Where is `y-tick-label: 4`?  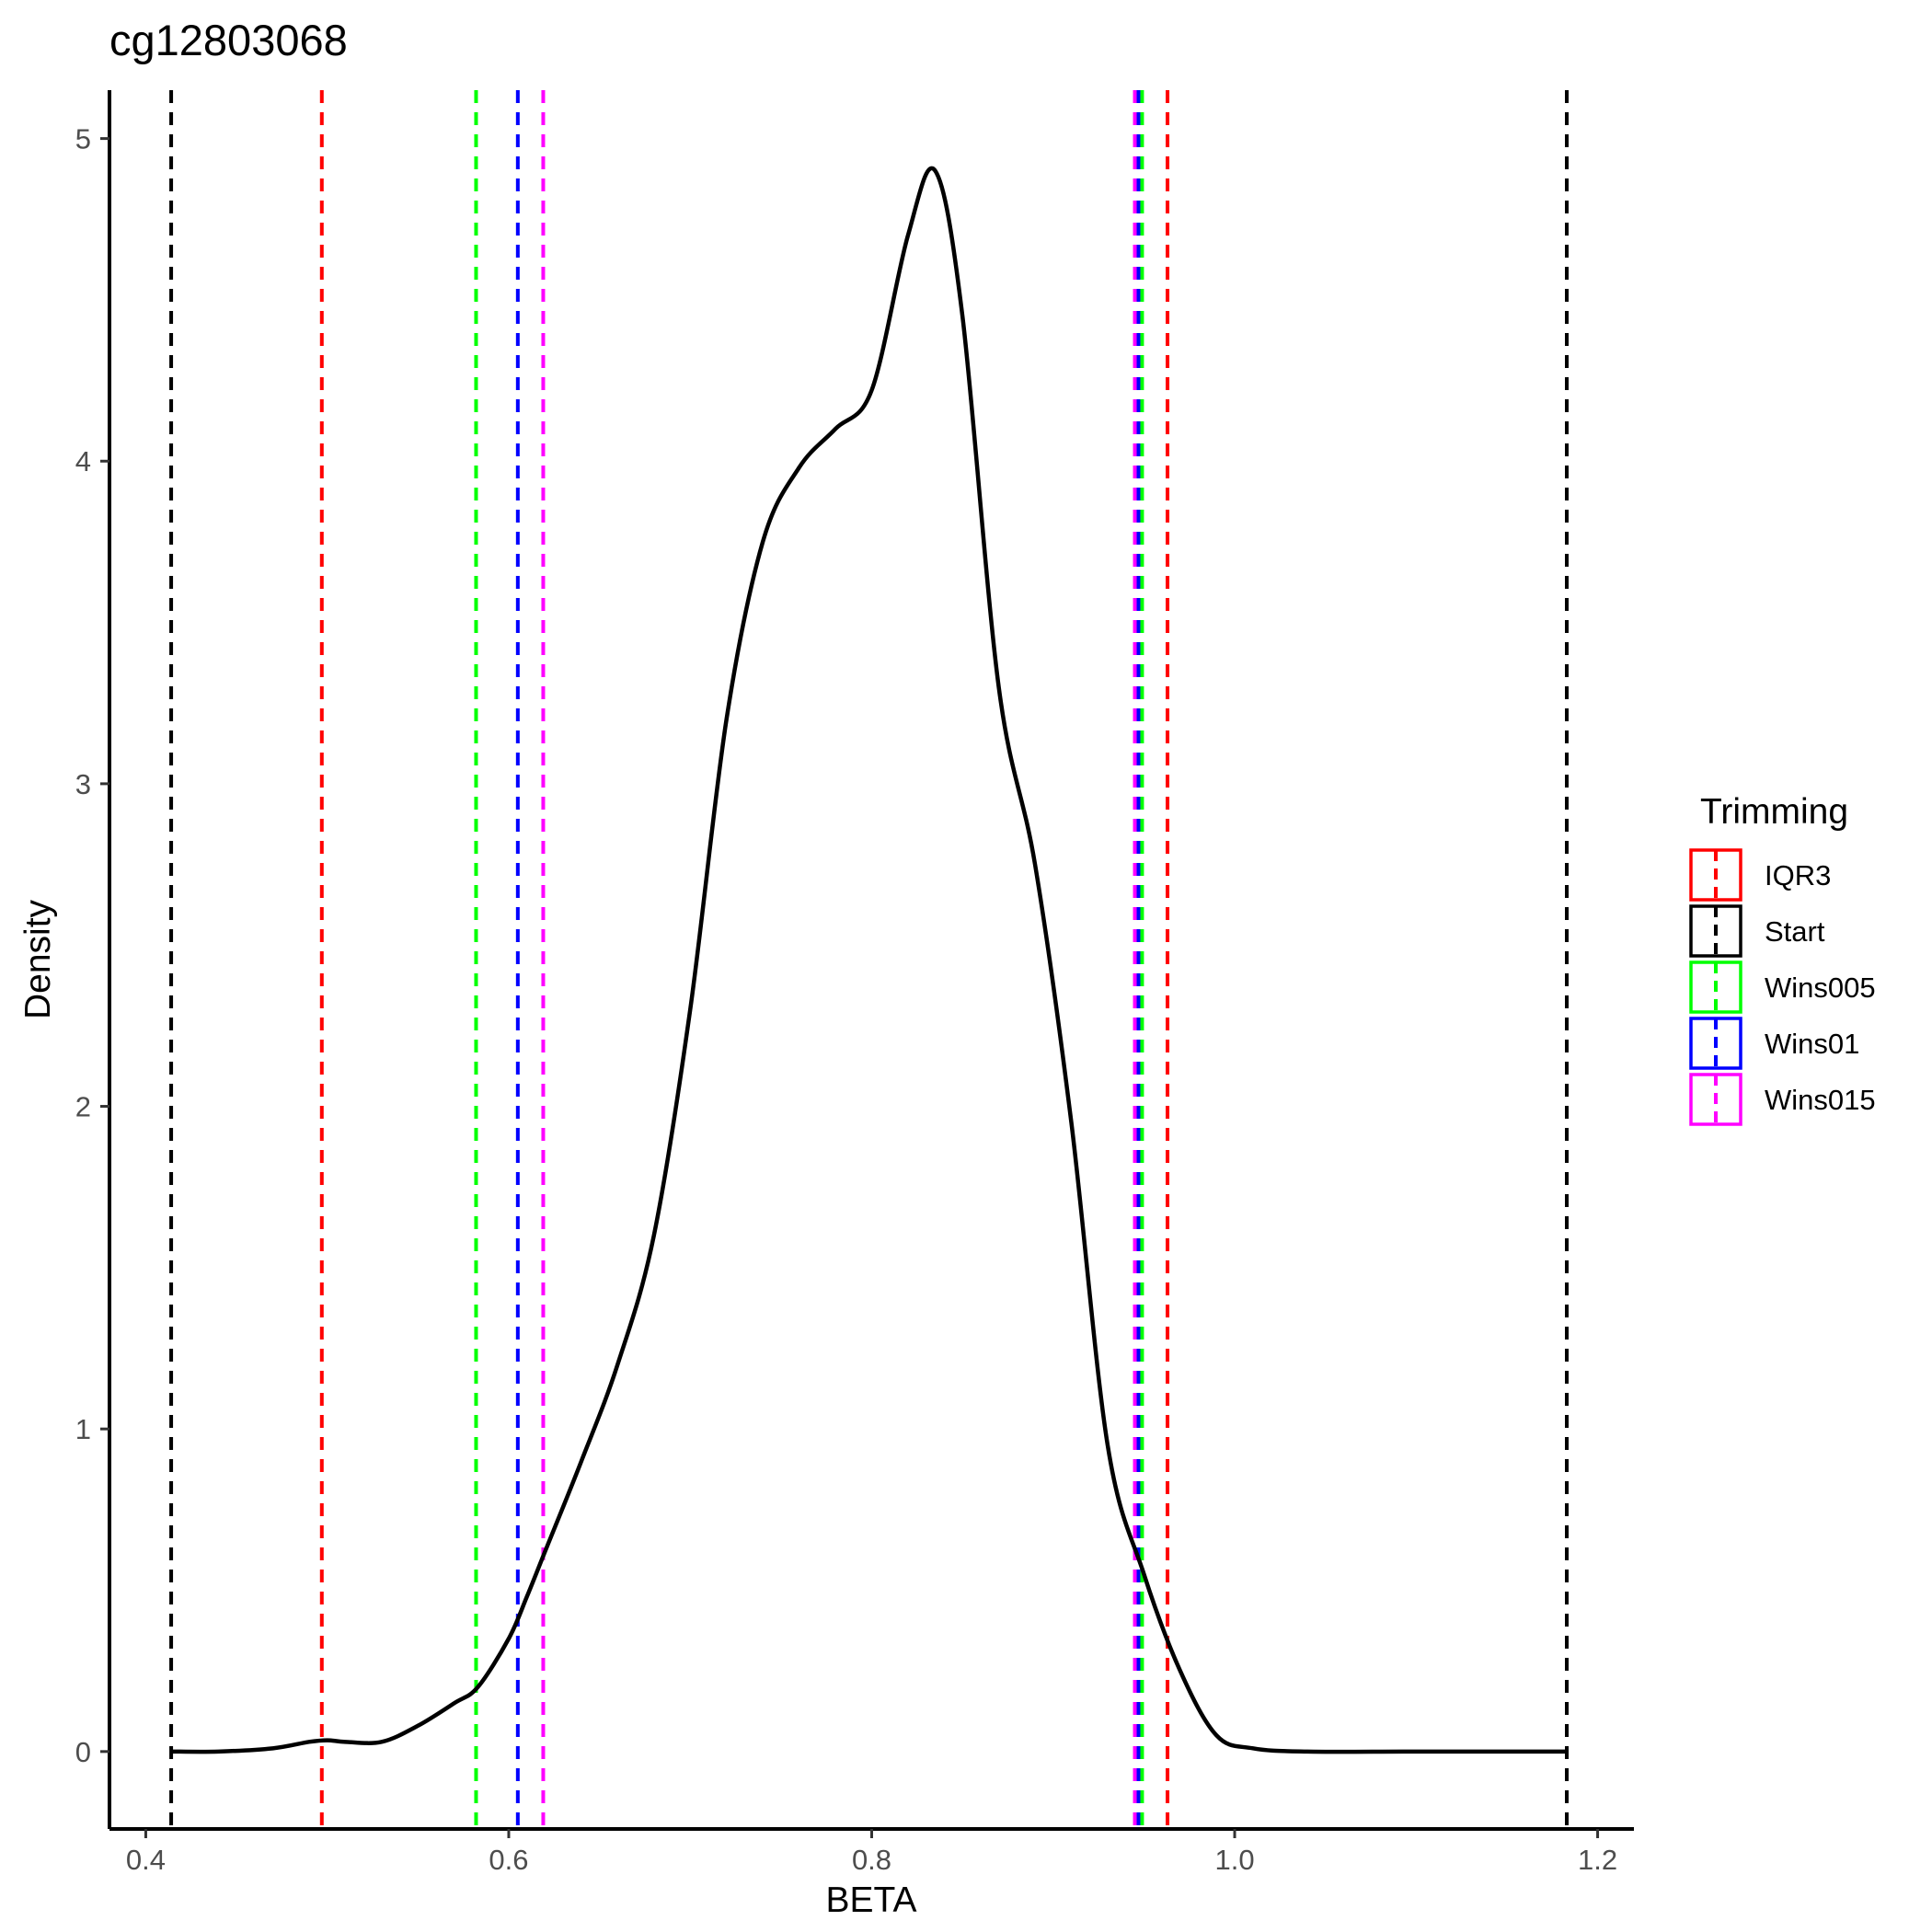 y-tick-label: 4 is located at coordinates (83, 461).